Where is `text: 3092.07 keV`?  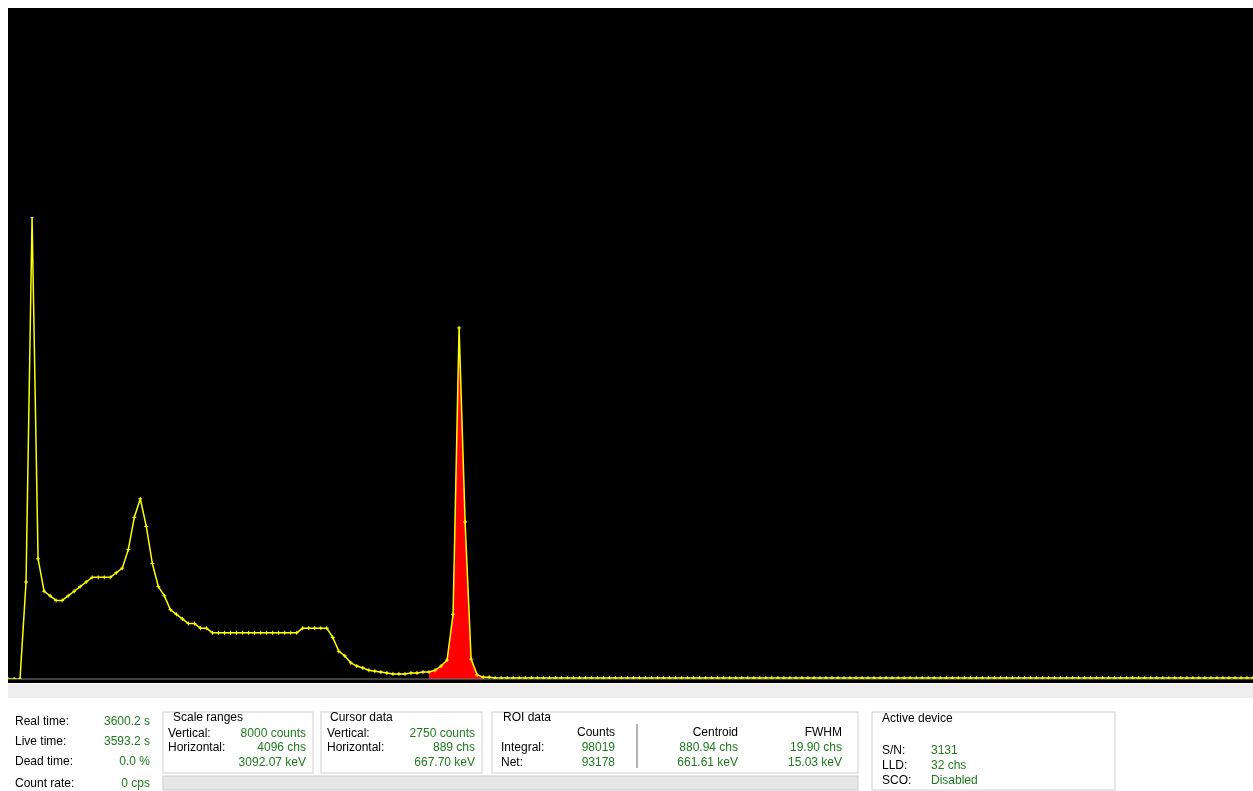
text: 3092.07 keV is located at coordinates (272, 762).